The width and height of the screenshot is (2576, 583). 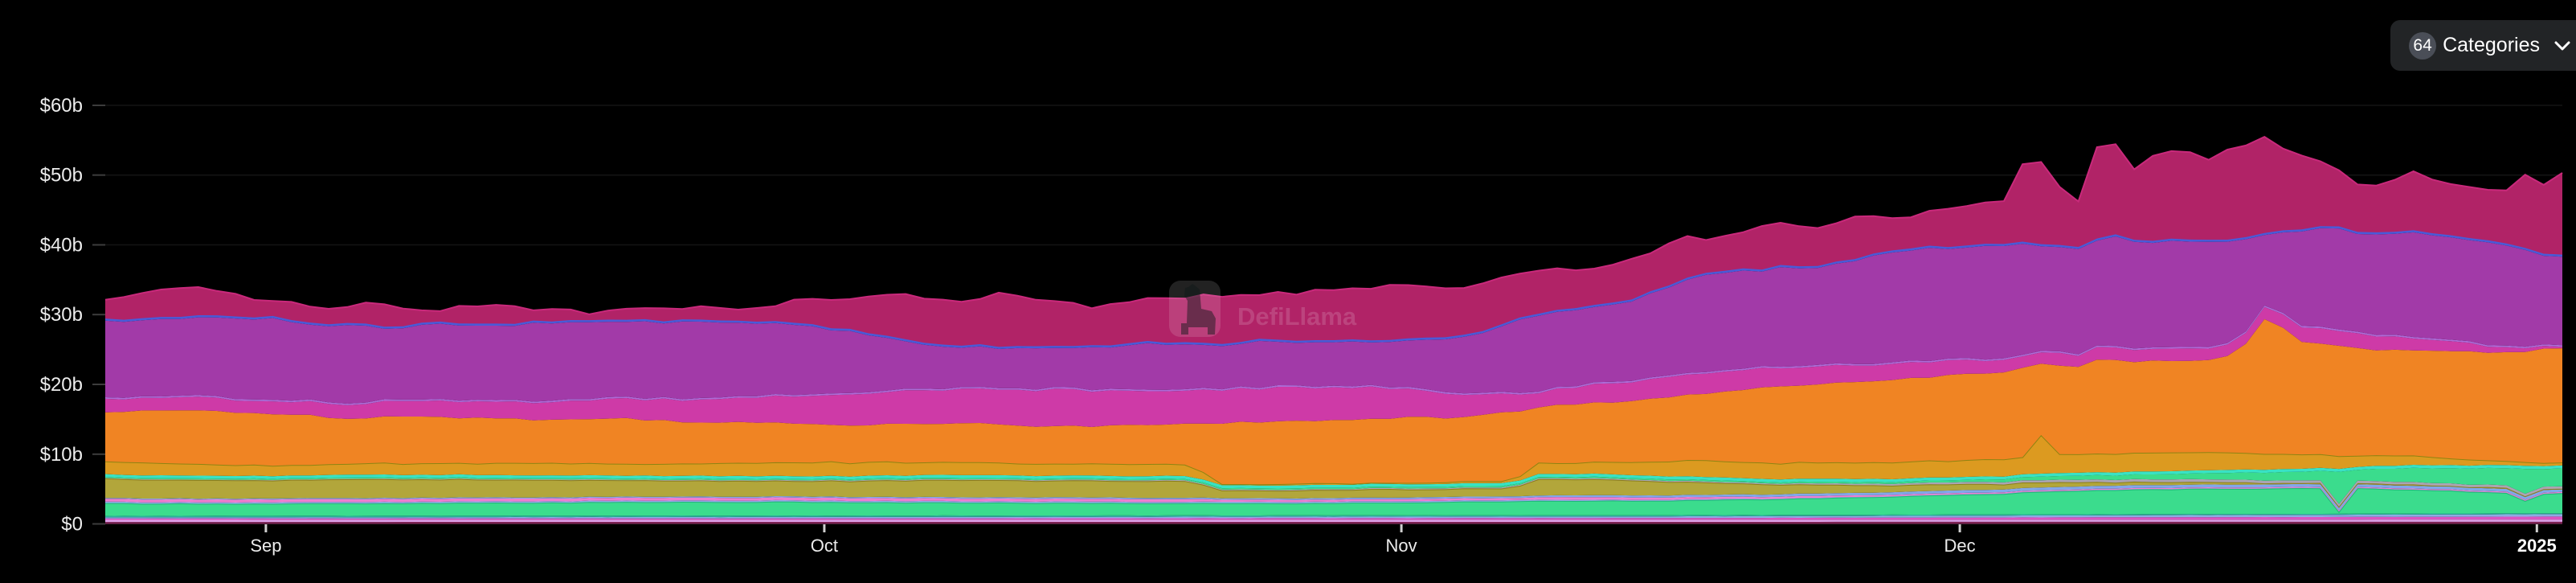 I want to click on svg-text: Nov, so click(x=1402, y=546).